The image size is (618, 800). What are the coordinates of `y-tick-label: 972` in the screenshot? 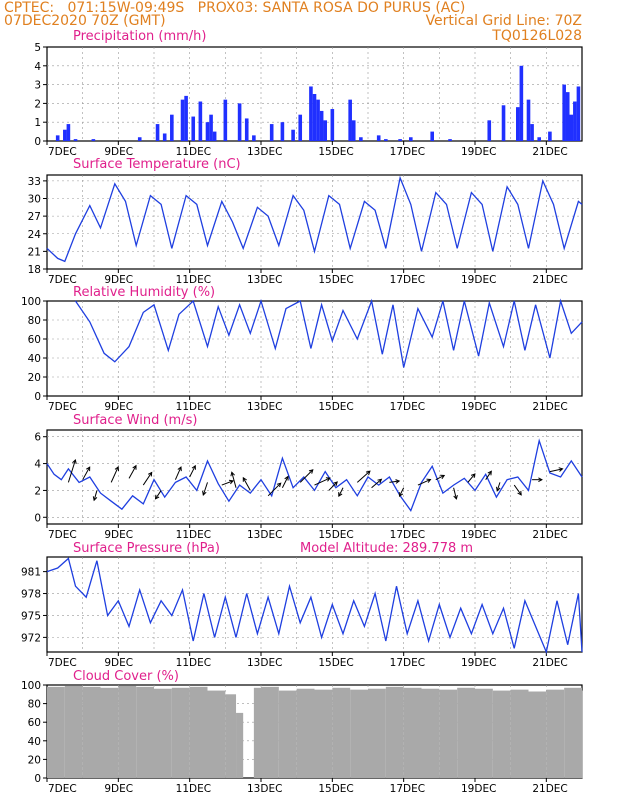 It's located at (31, 638).